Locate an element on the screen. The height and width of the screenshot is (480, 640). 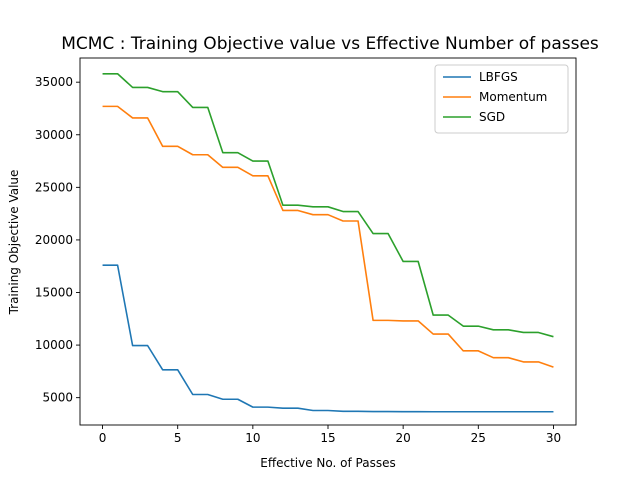
y-tick-label: 10000 is located at coordinates (54, 345).